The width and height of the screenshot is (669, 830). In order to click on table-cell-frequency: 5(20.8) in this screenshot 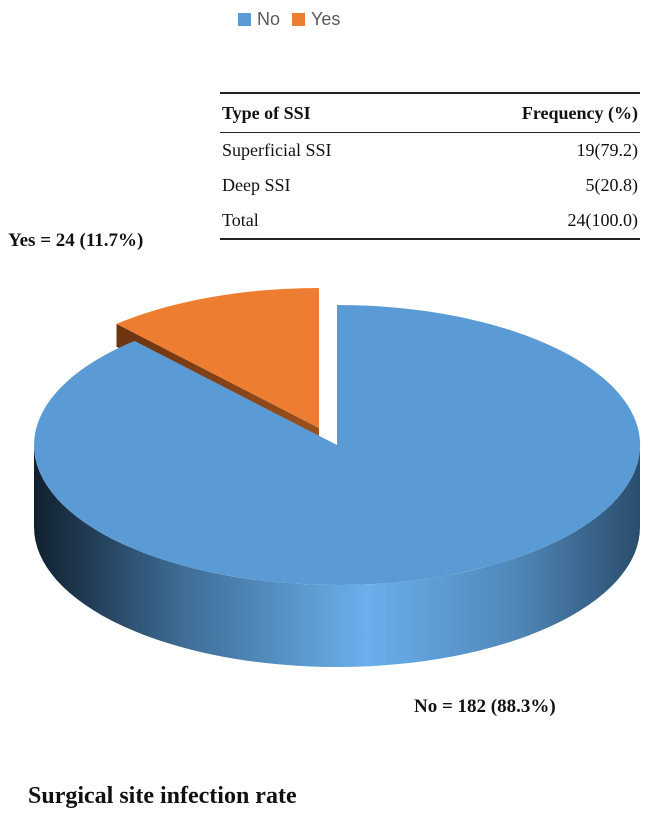, I will do `click(612, 185)`.